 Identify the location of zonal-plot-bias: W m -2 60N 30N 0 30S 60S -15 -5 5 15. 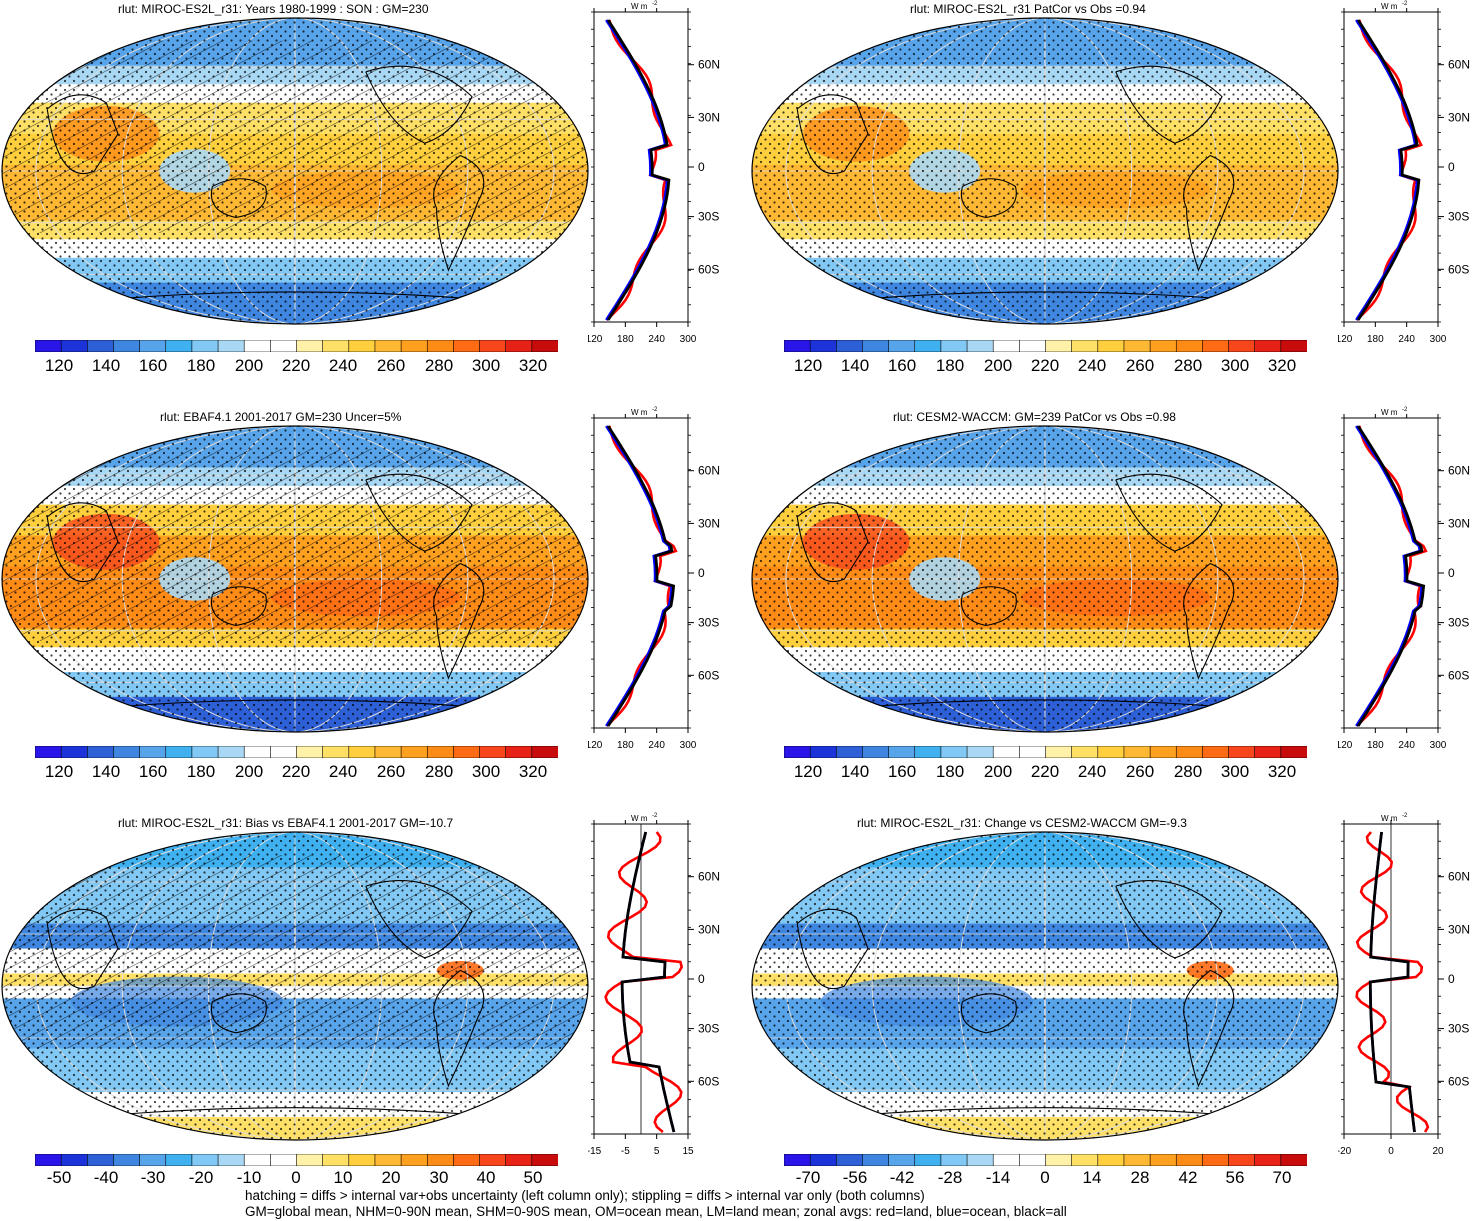
(654, 985).